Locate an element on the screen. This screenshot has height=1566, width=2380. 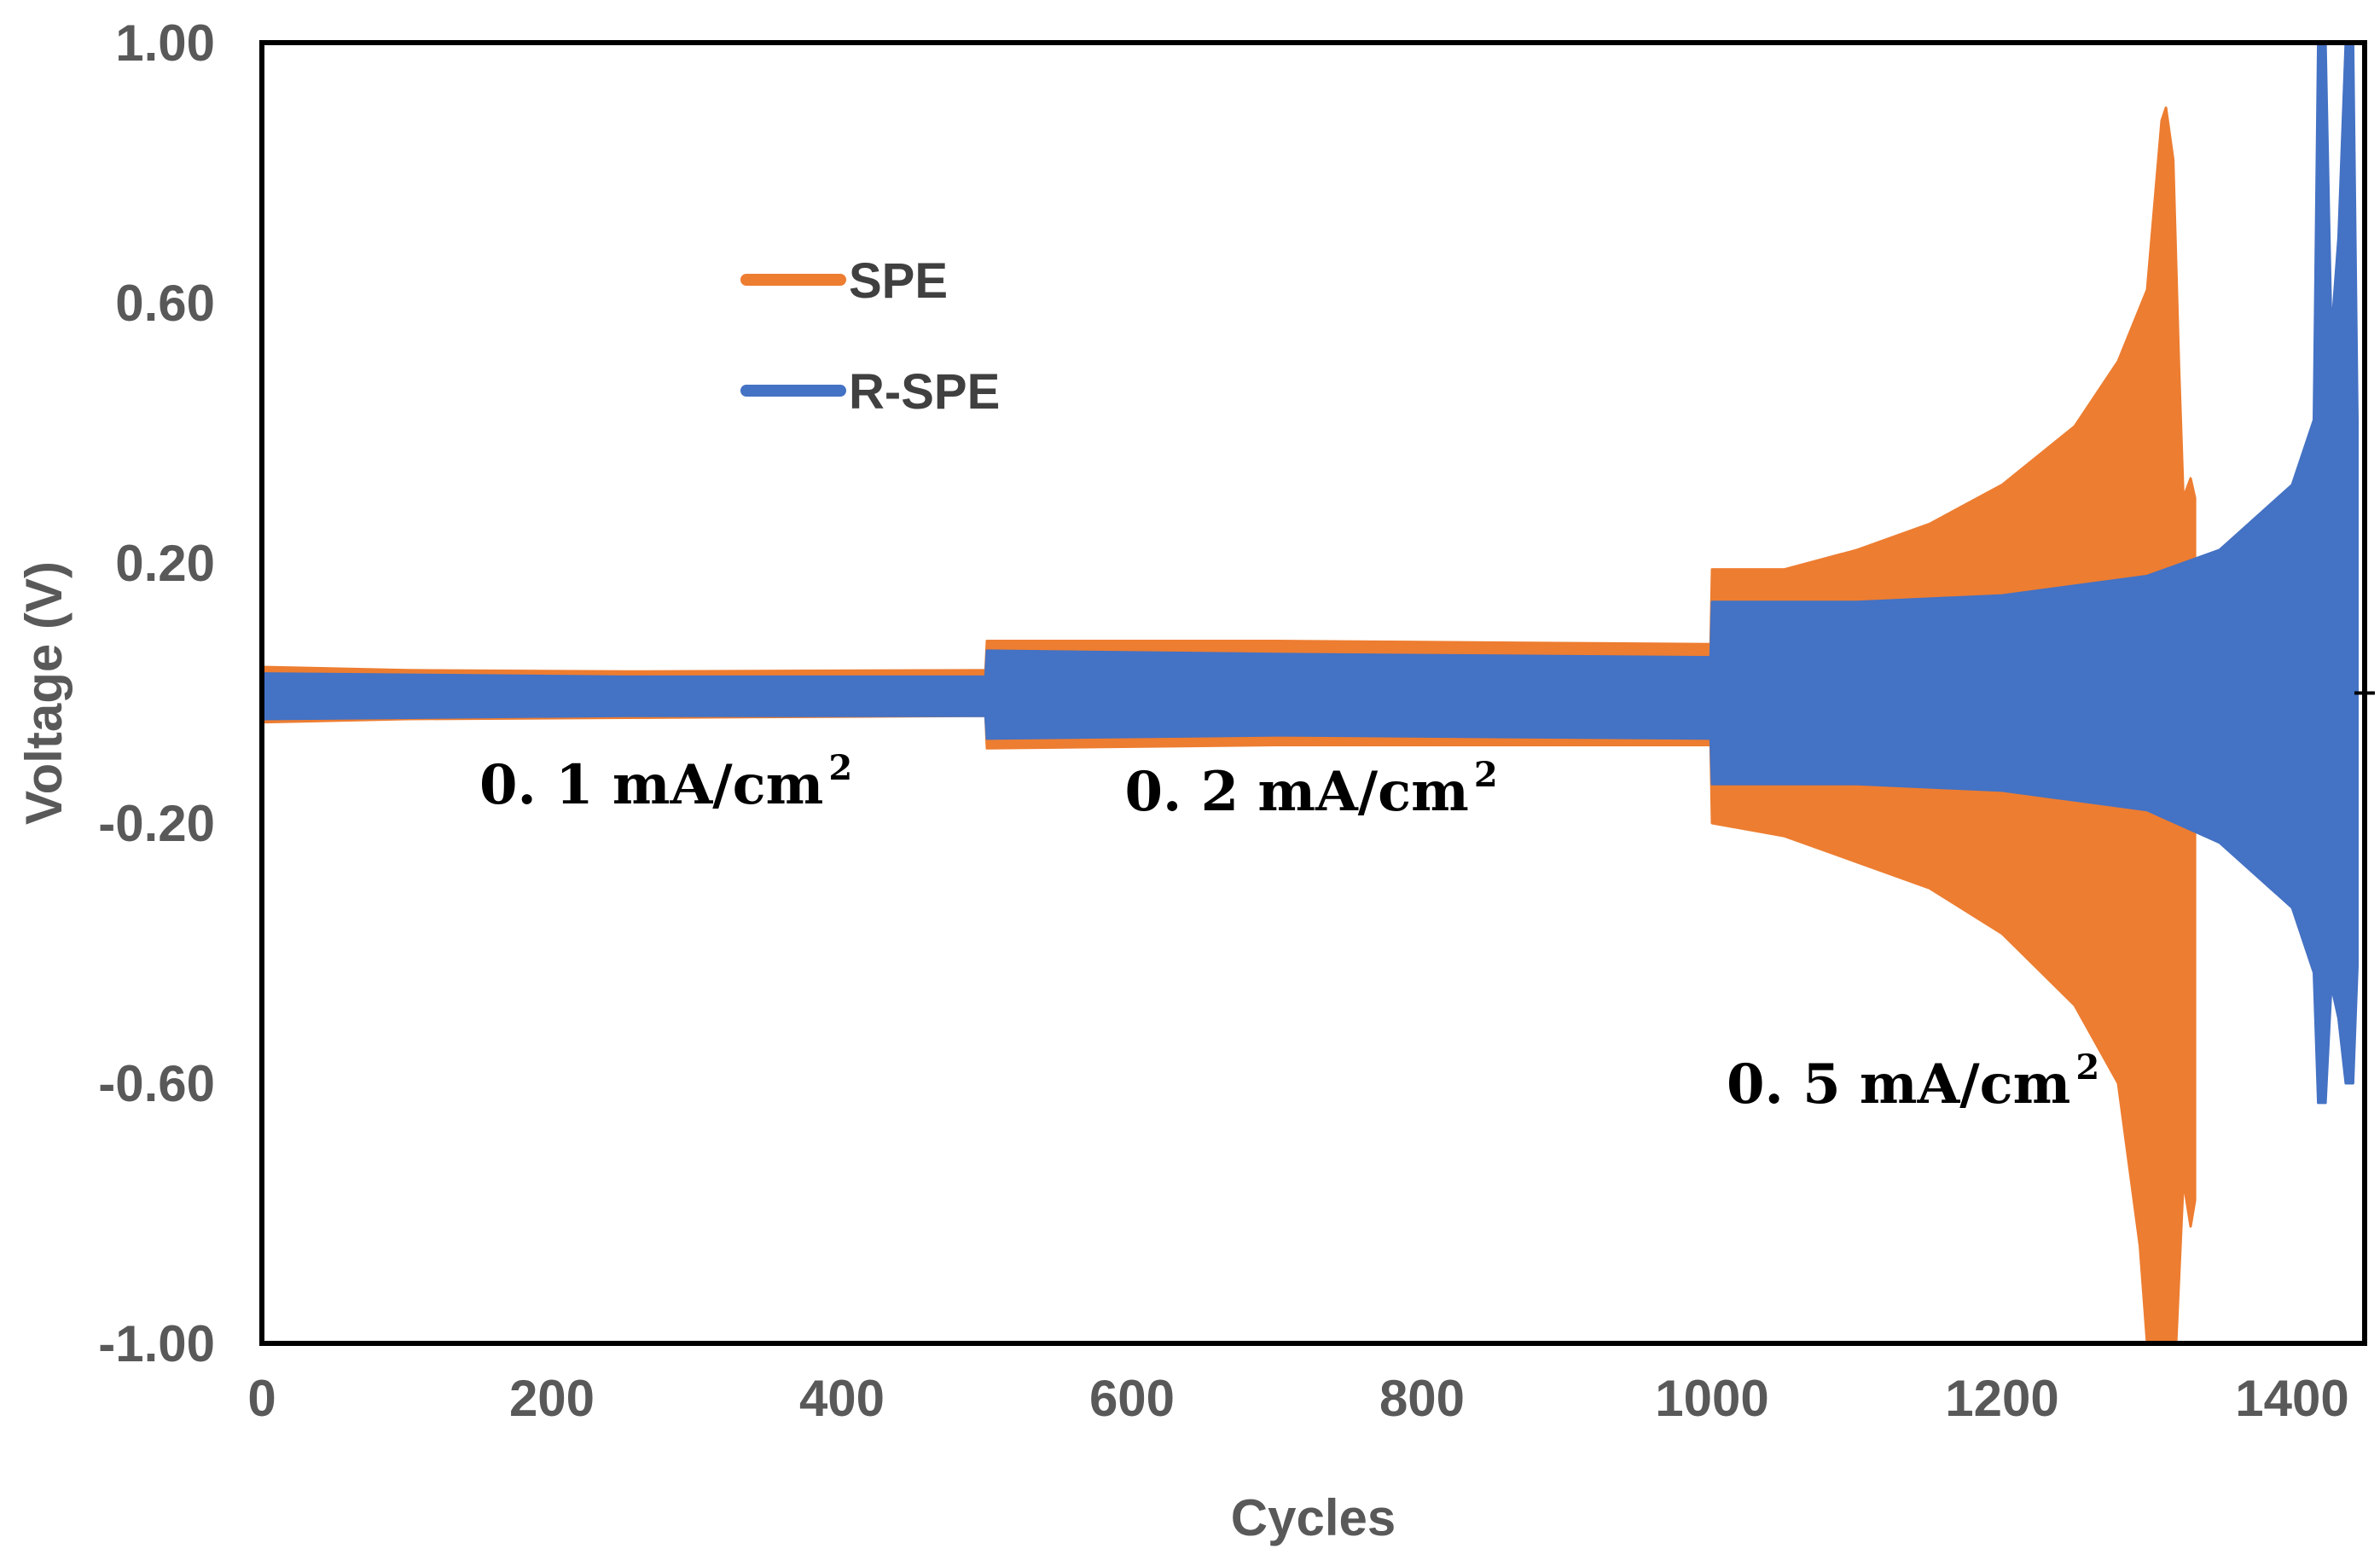
x-tick-label: 0 is located at coordinates (261, 1398).